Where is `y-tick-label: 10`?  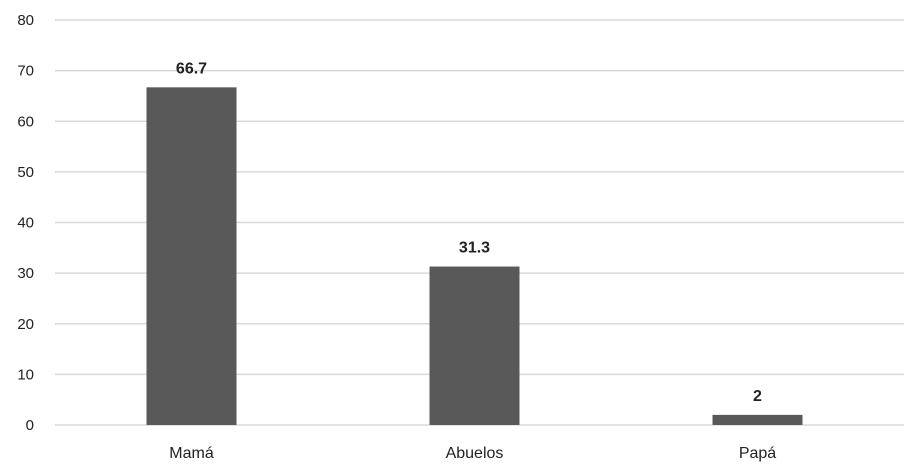
y-tick-label: 10 is located at coordinates (25, 374).